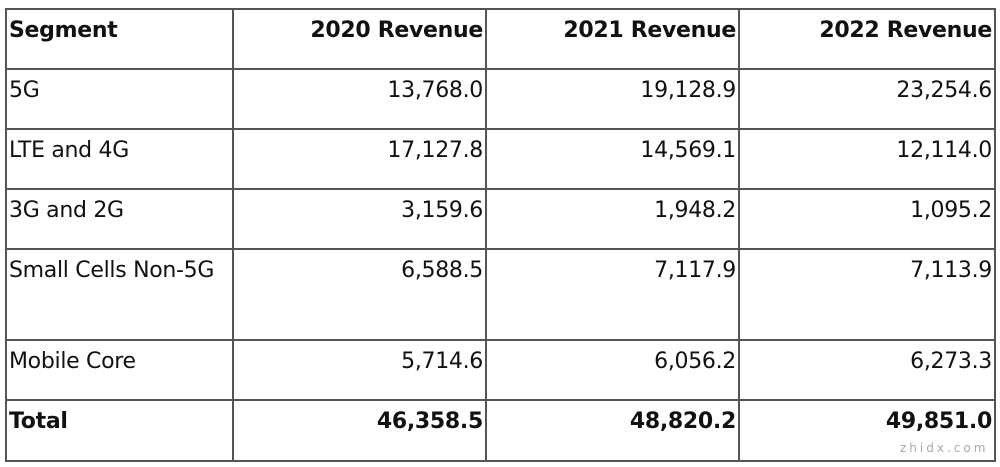 This screenshot has height=467, width=1000. What do you see at coordinates (867, 219) in the screenshot?
I see `value-cell: 1,095.2` at bounding box center [867, 219].